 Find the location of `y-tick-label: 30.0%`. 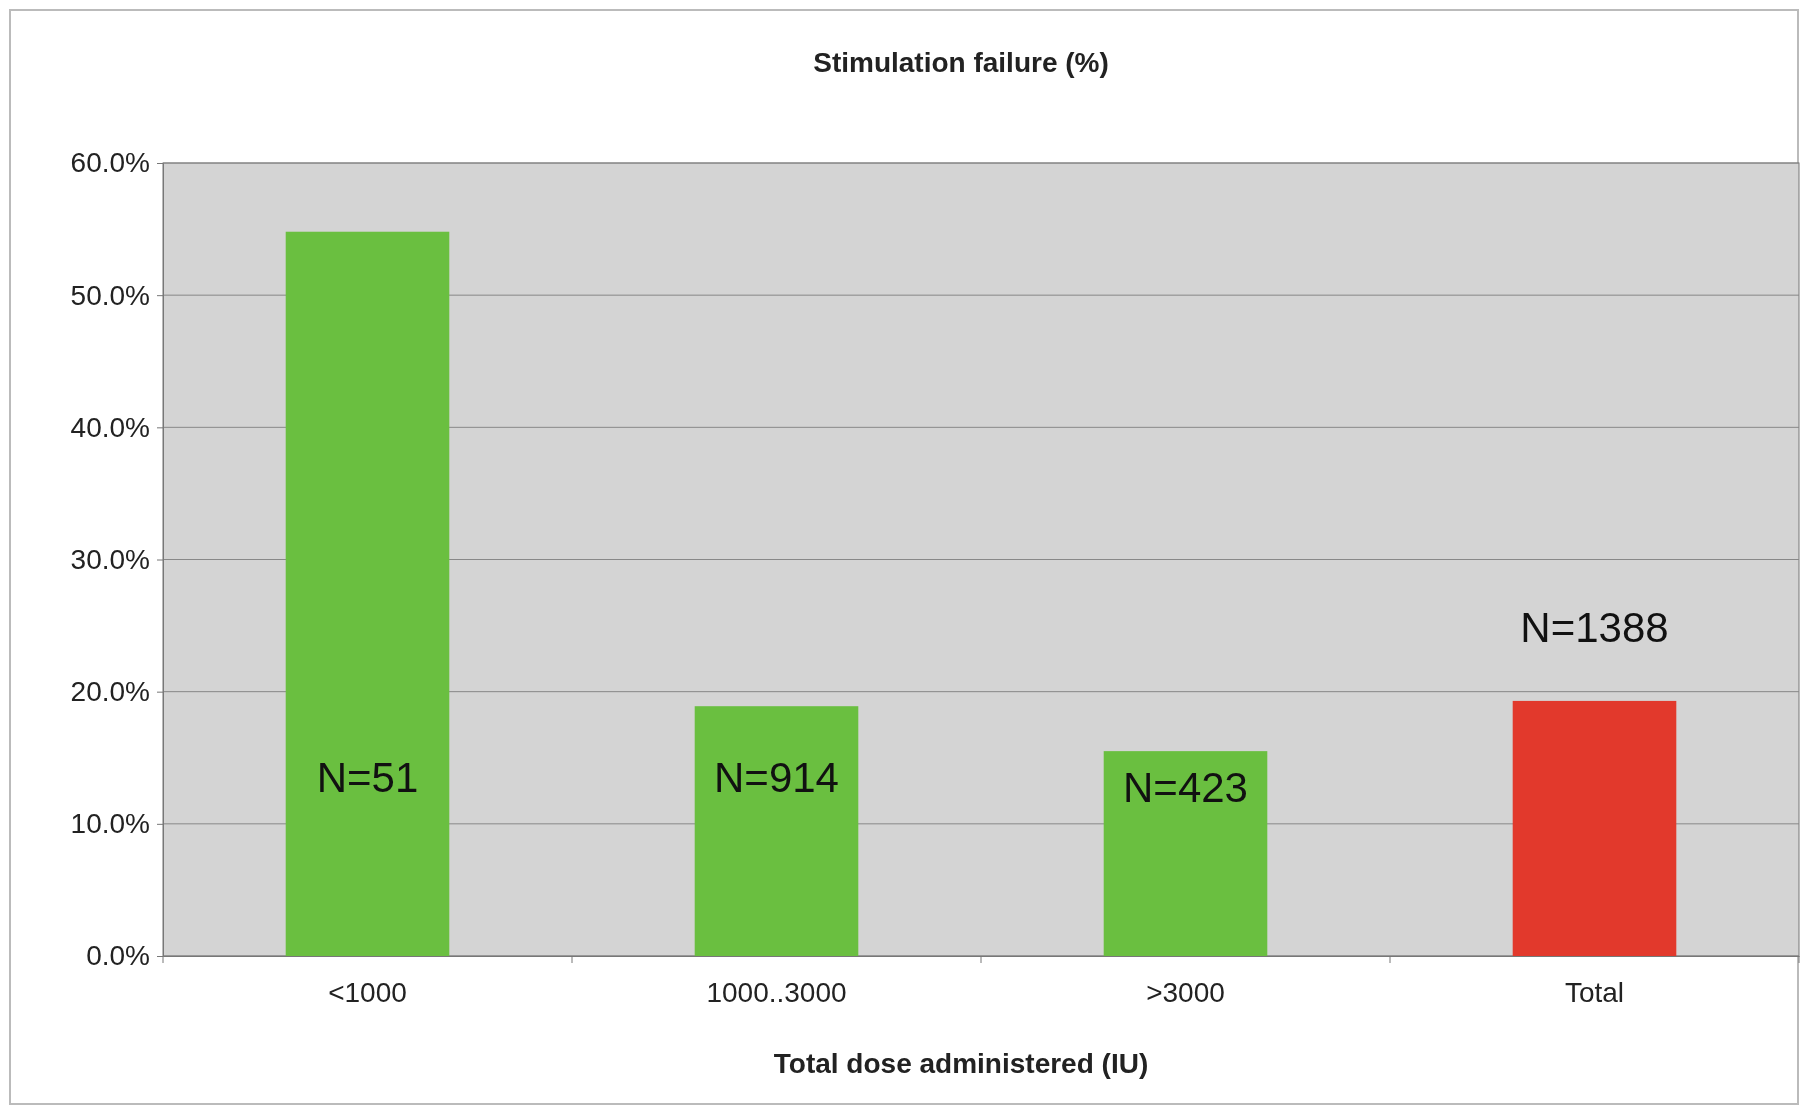

y-tick-label: 30.0% is located at coordinates (110, 559).